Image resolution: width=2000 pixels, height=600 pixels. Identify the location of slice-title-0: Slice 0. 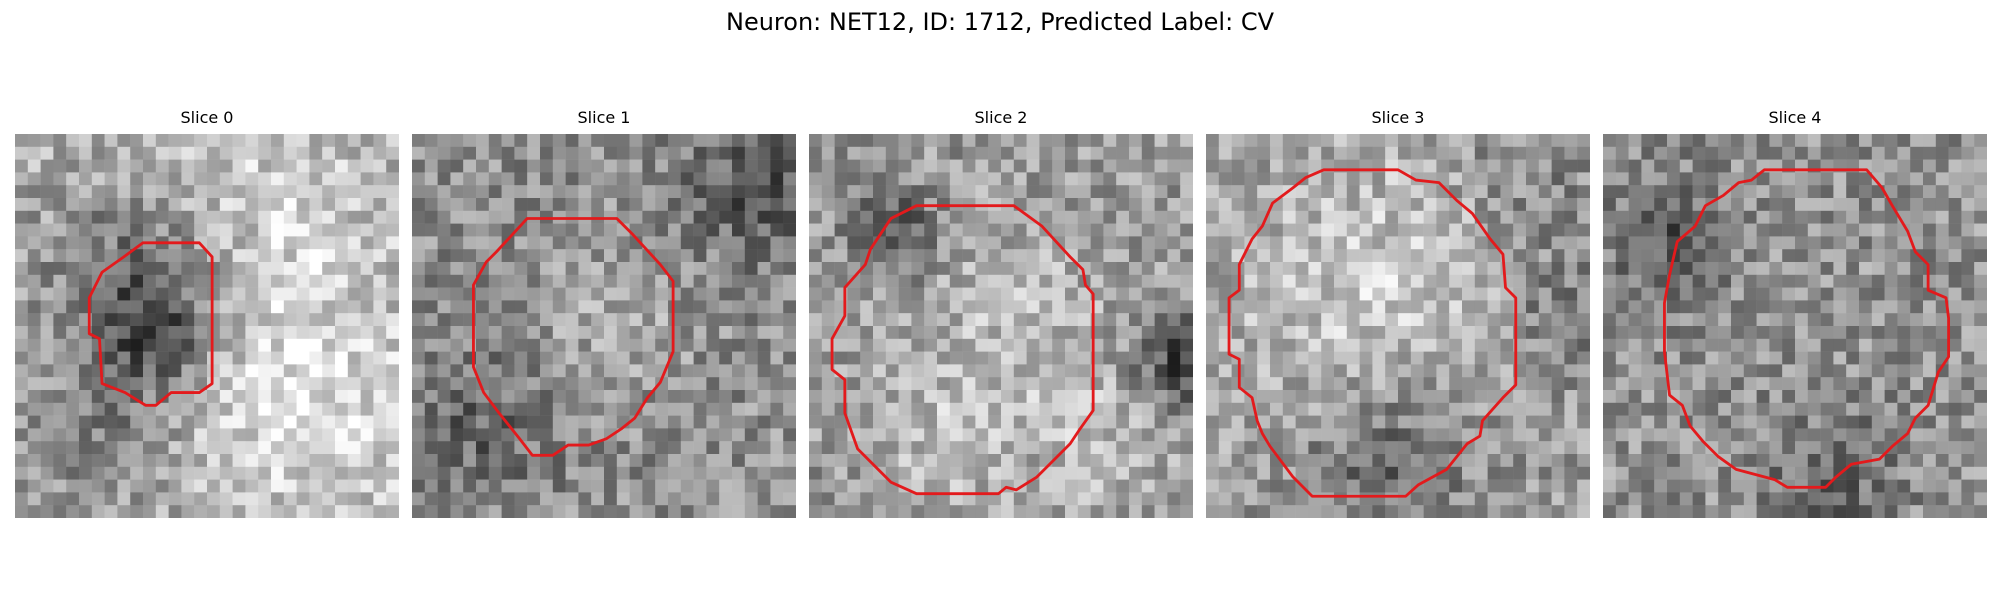
(207, 117).